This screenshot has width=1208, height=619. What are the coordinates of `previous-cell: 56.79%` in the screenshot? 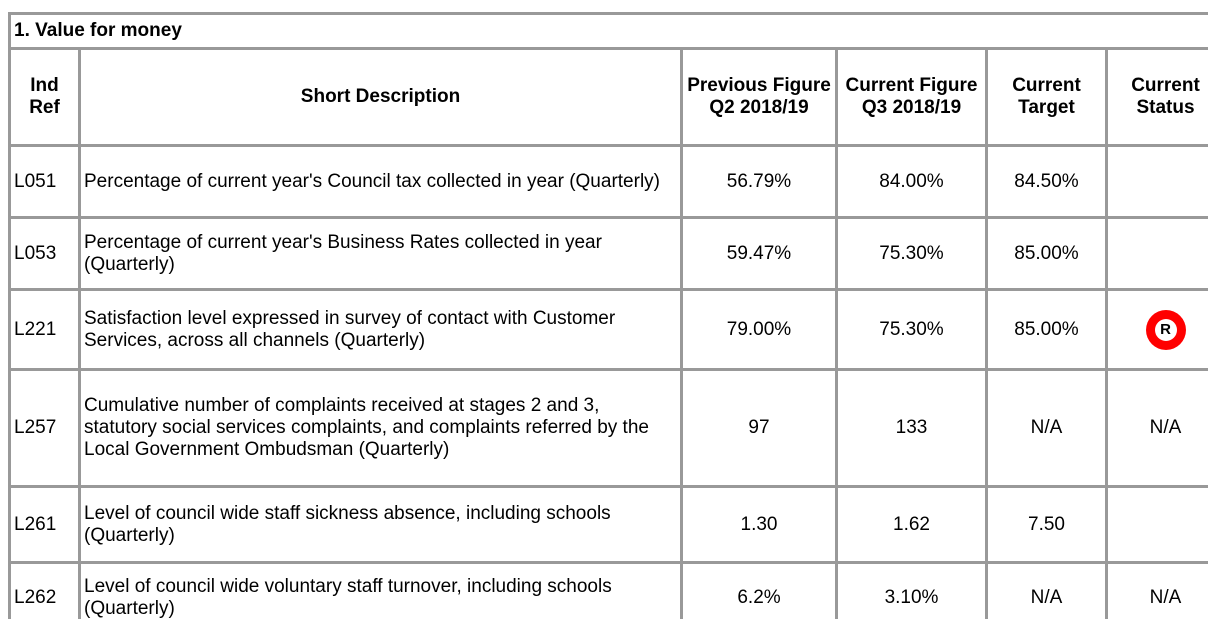 It's located at (759, 181).